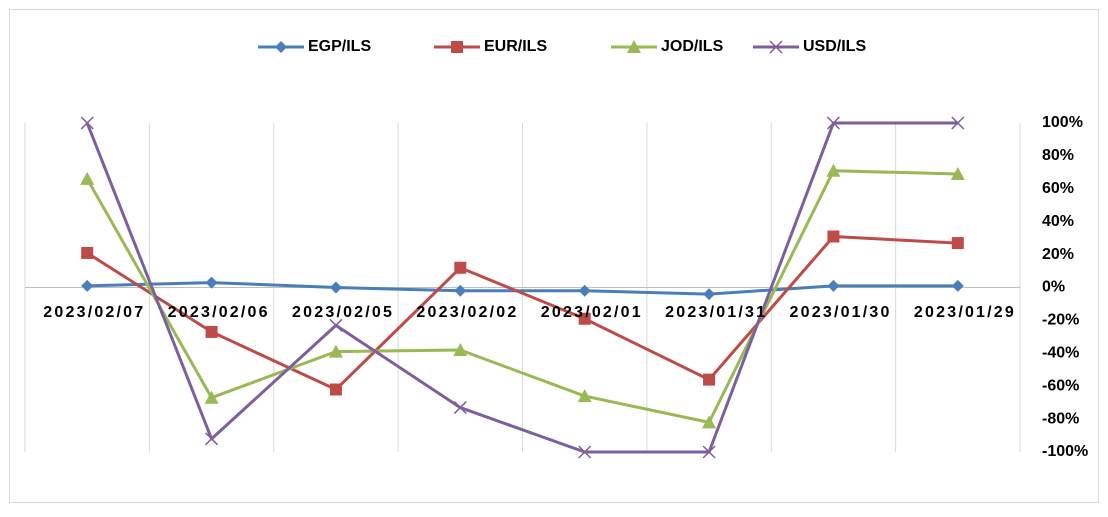 The image size is (1108, 517). I want to click on legend-label: EUR/ILS, so click(515, 46).